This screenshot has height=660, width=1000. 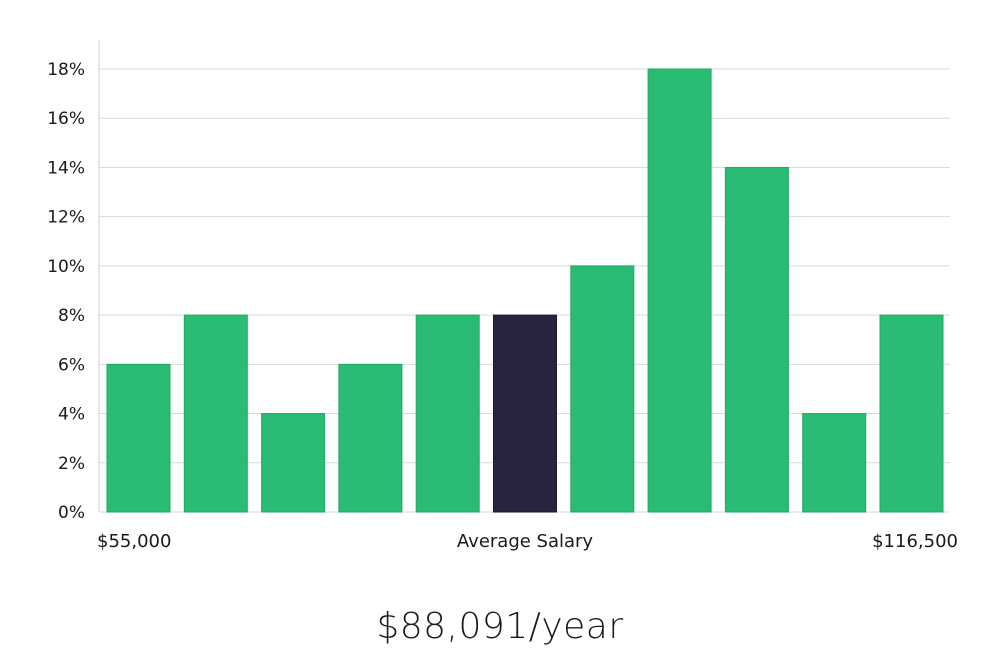 I want to click on y-tick-label: 6%, so click(x=71, y=365).